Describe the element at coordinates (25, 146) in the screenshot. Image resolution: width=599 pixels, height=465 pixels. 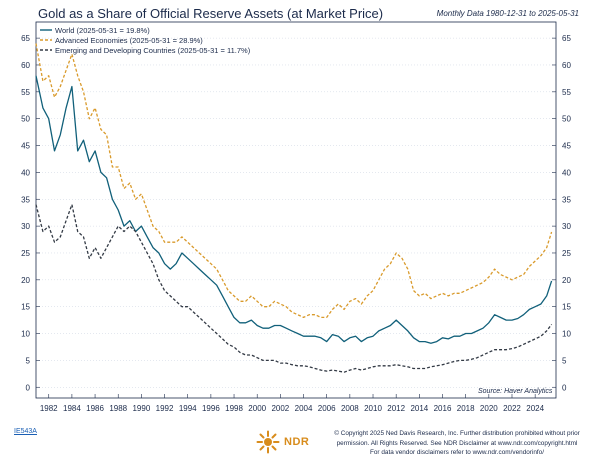
I see `y-tick-label-left: 45` at that location.